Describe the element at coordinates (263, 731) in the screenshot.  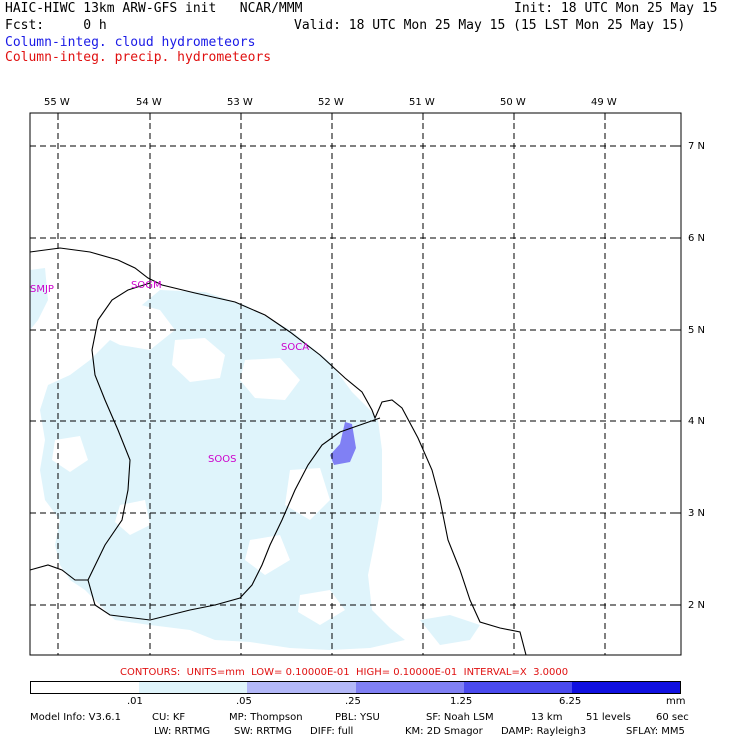
I see `model-sw: SW: RRTMG` at that location.